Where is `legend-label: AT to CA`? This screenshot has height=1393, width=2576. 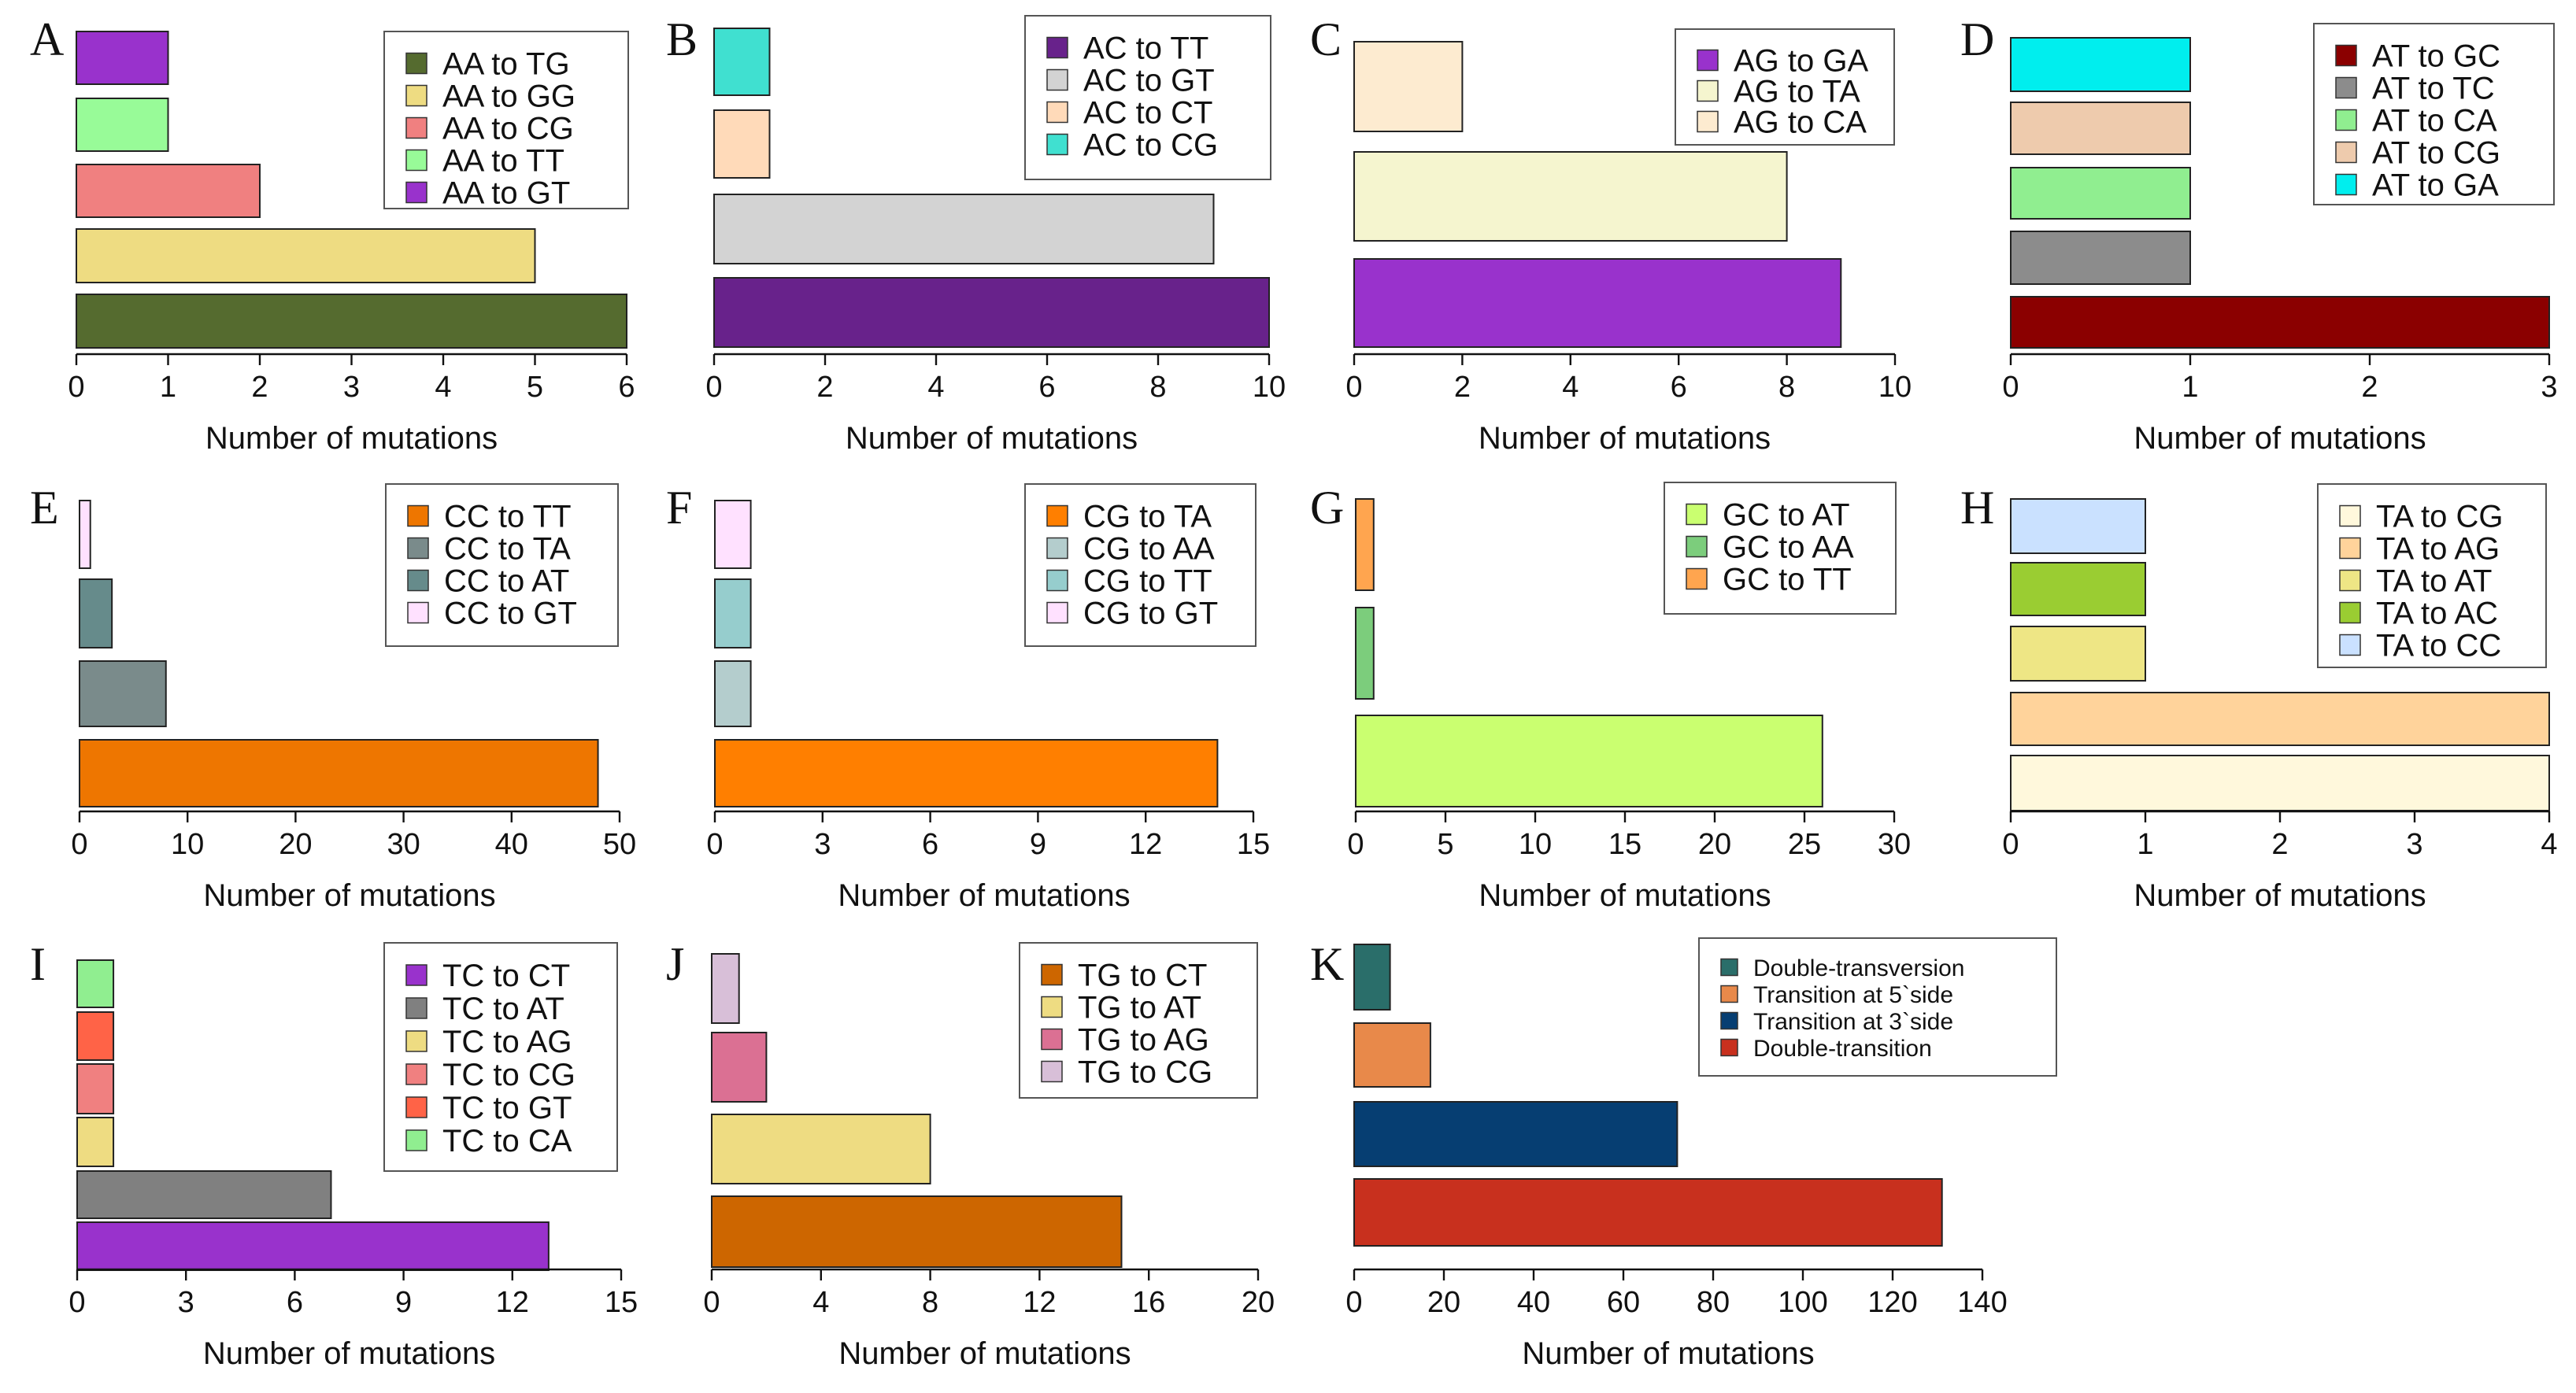
legend-label: AT to CA is located at coordinates (2434, 121).